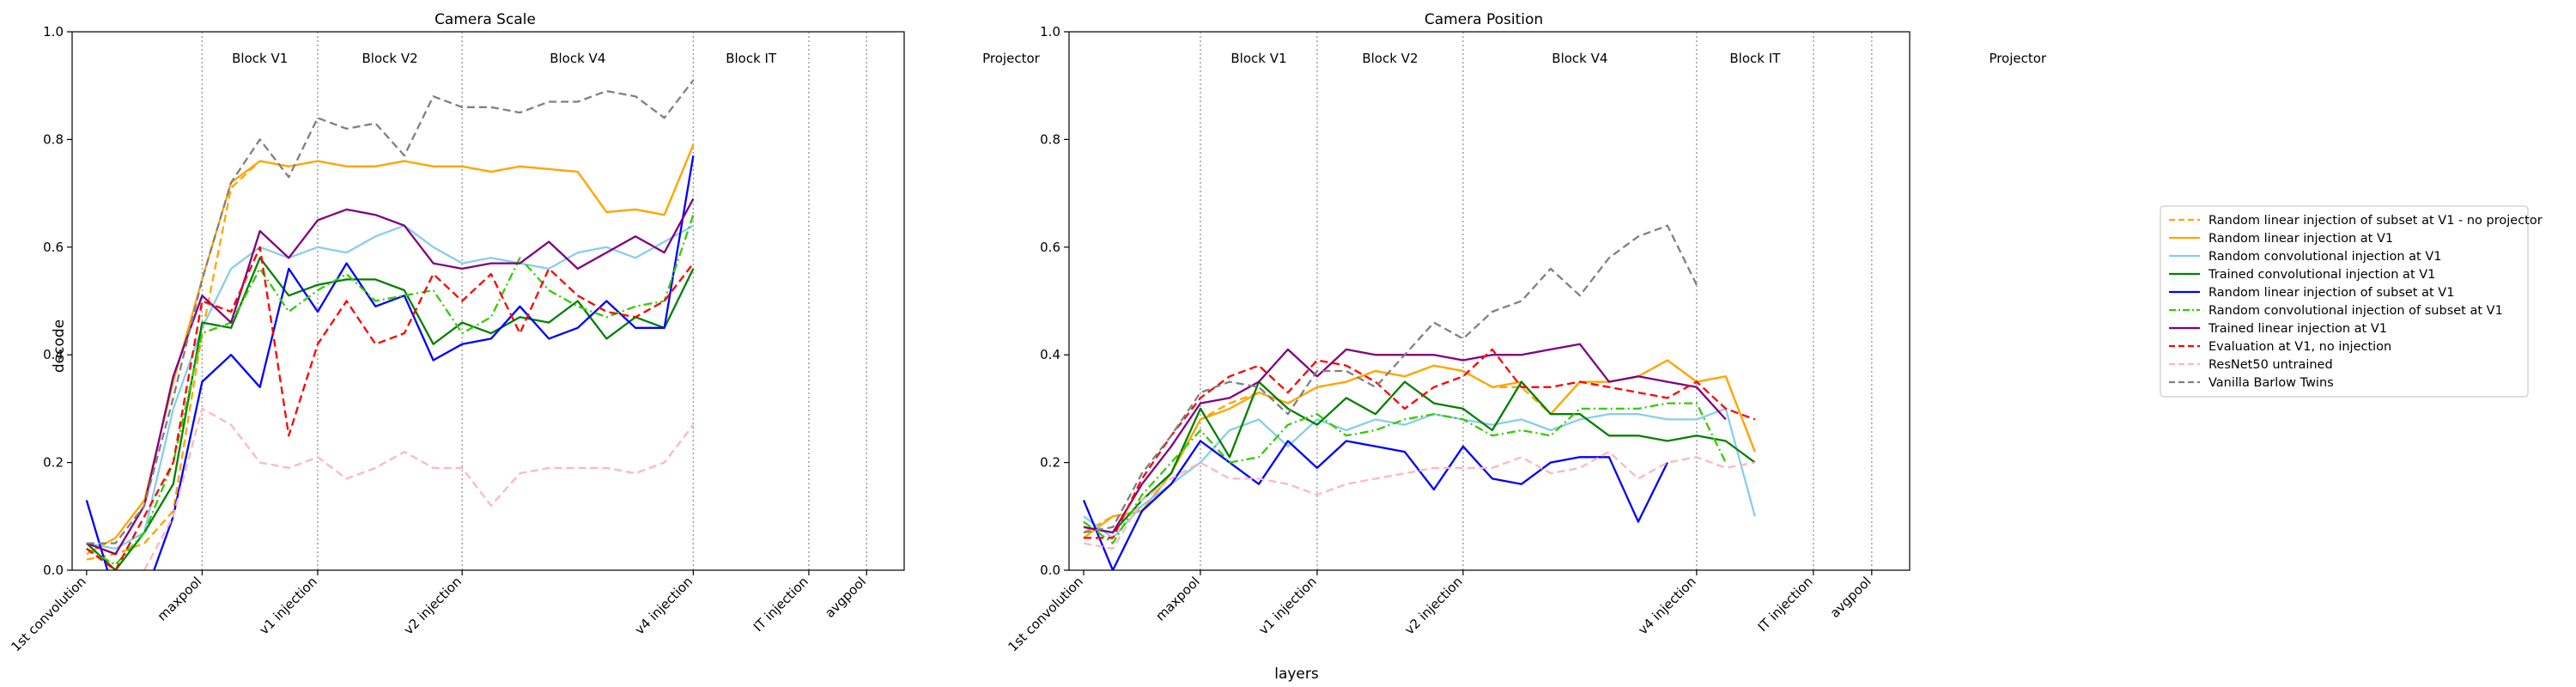 The image size is (2576, 687). I want to click on legend-label: Trained linear injection at V1, so click(2297, 329).